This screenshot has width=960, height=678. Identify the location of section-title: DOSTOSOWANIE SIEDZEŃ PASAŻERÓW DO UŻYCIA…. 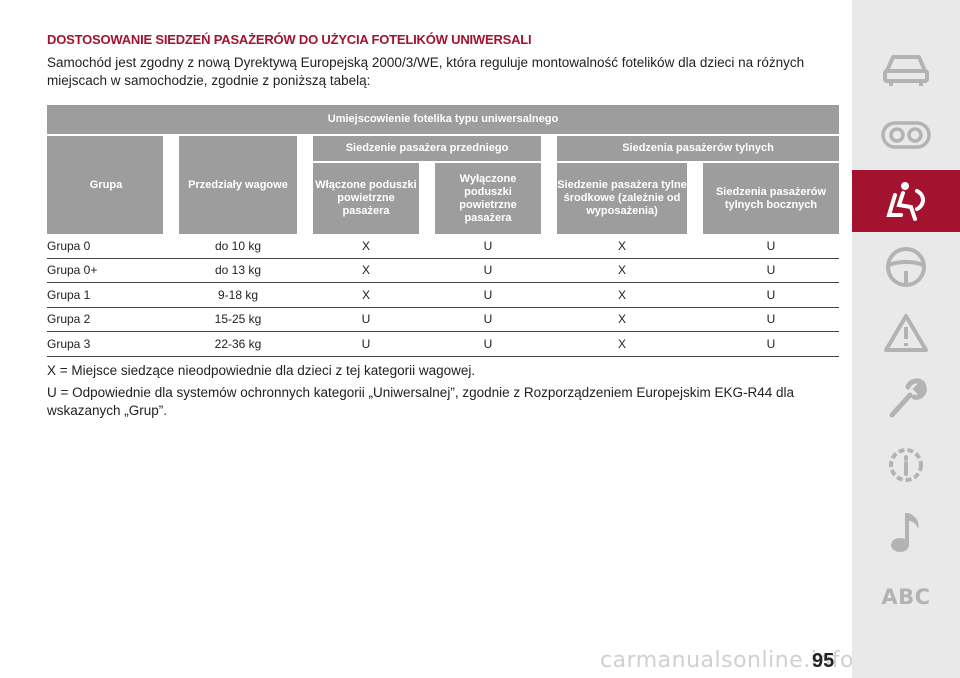
(289, 39).